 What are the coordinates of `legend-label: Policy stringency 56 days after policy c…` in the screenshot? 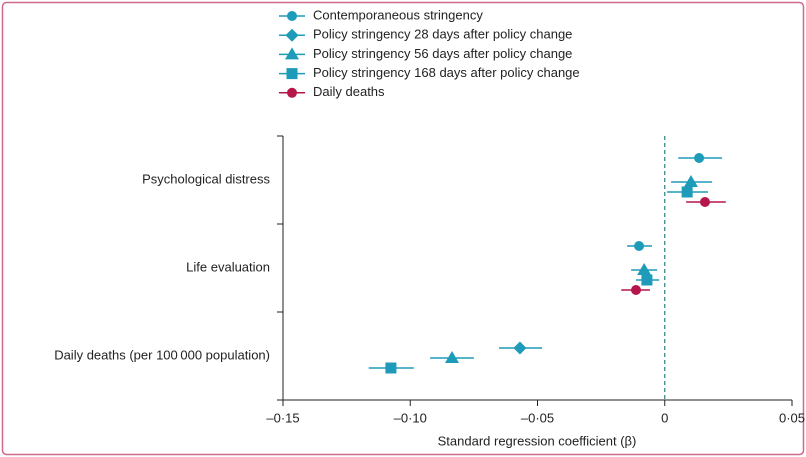 It's located at (442, 53).